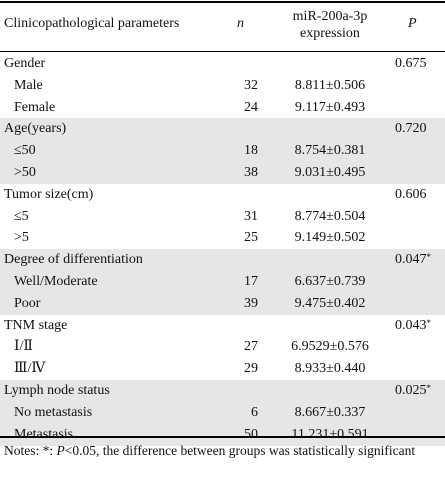 This screenshot has width=445, height=487. What do you see at coordinates (330, 16) in the screenshot?
I see `header-expression-line1: miR-200a-3p` at bounding box center [330, 16].